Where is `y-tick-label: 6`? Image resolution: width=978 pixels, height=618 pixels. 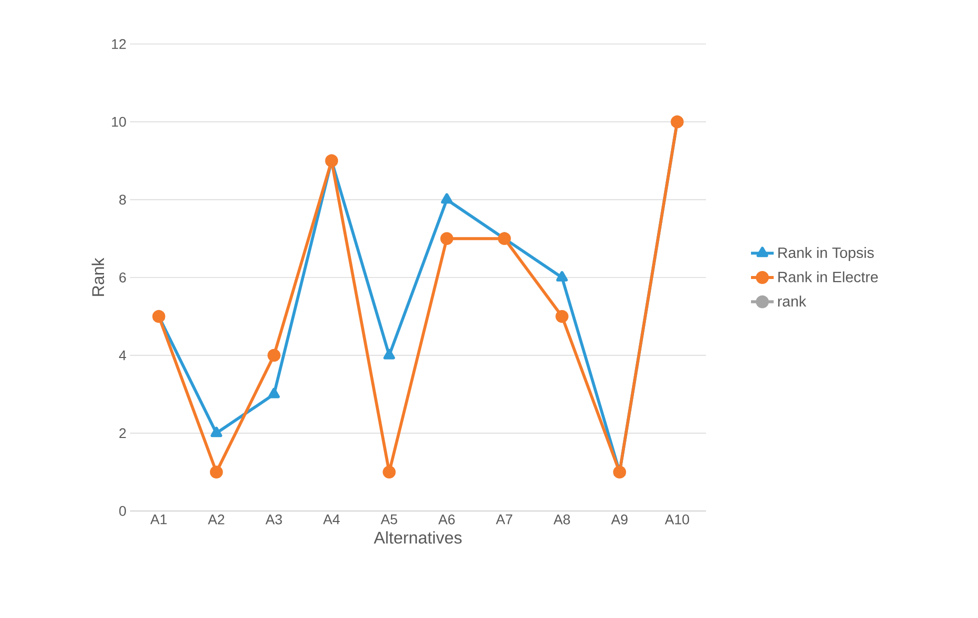 y-tick-label: 6 is located at coordinates (122, 277).